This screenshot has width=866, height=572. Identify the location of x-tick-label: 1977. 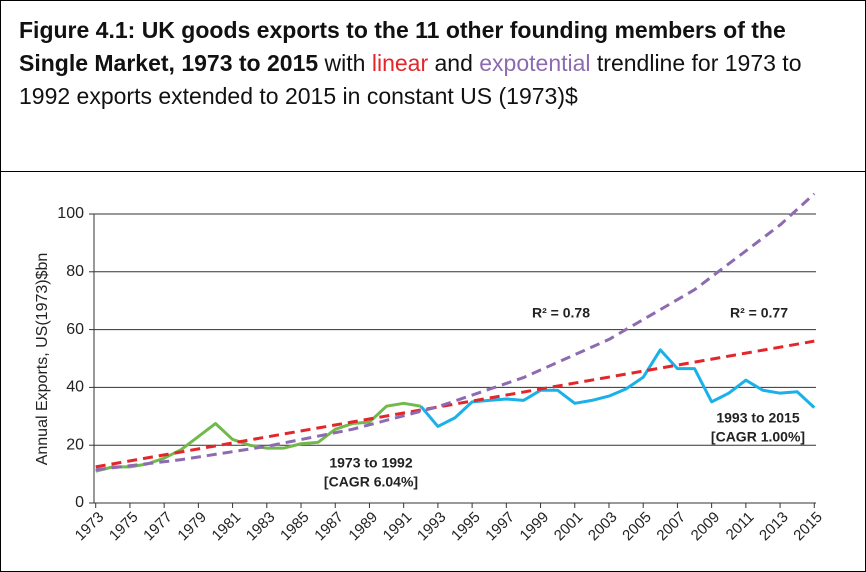
(158, 527).